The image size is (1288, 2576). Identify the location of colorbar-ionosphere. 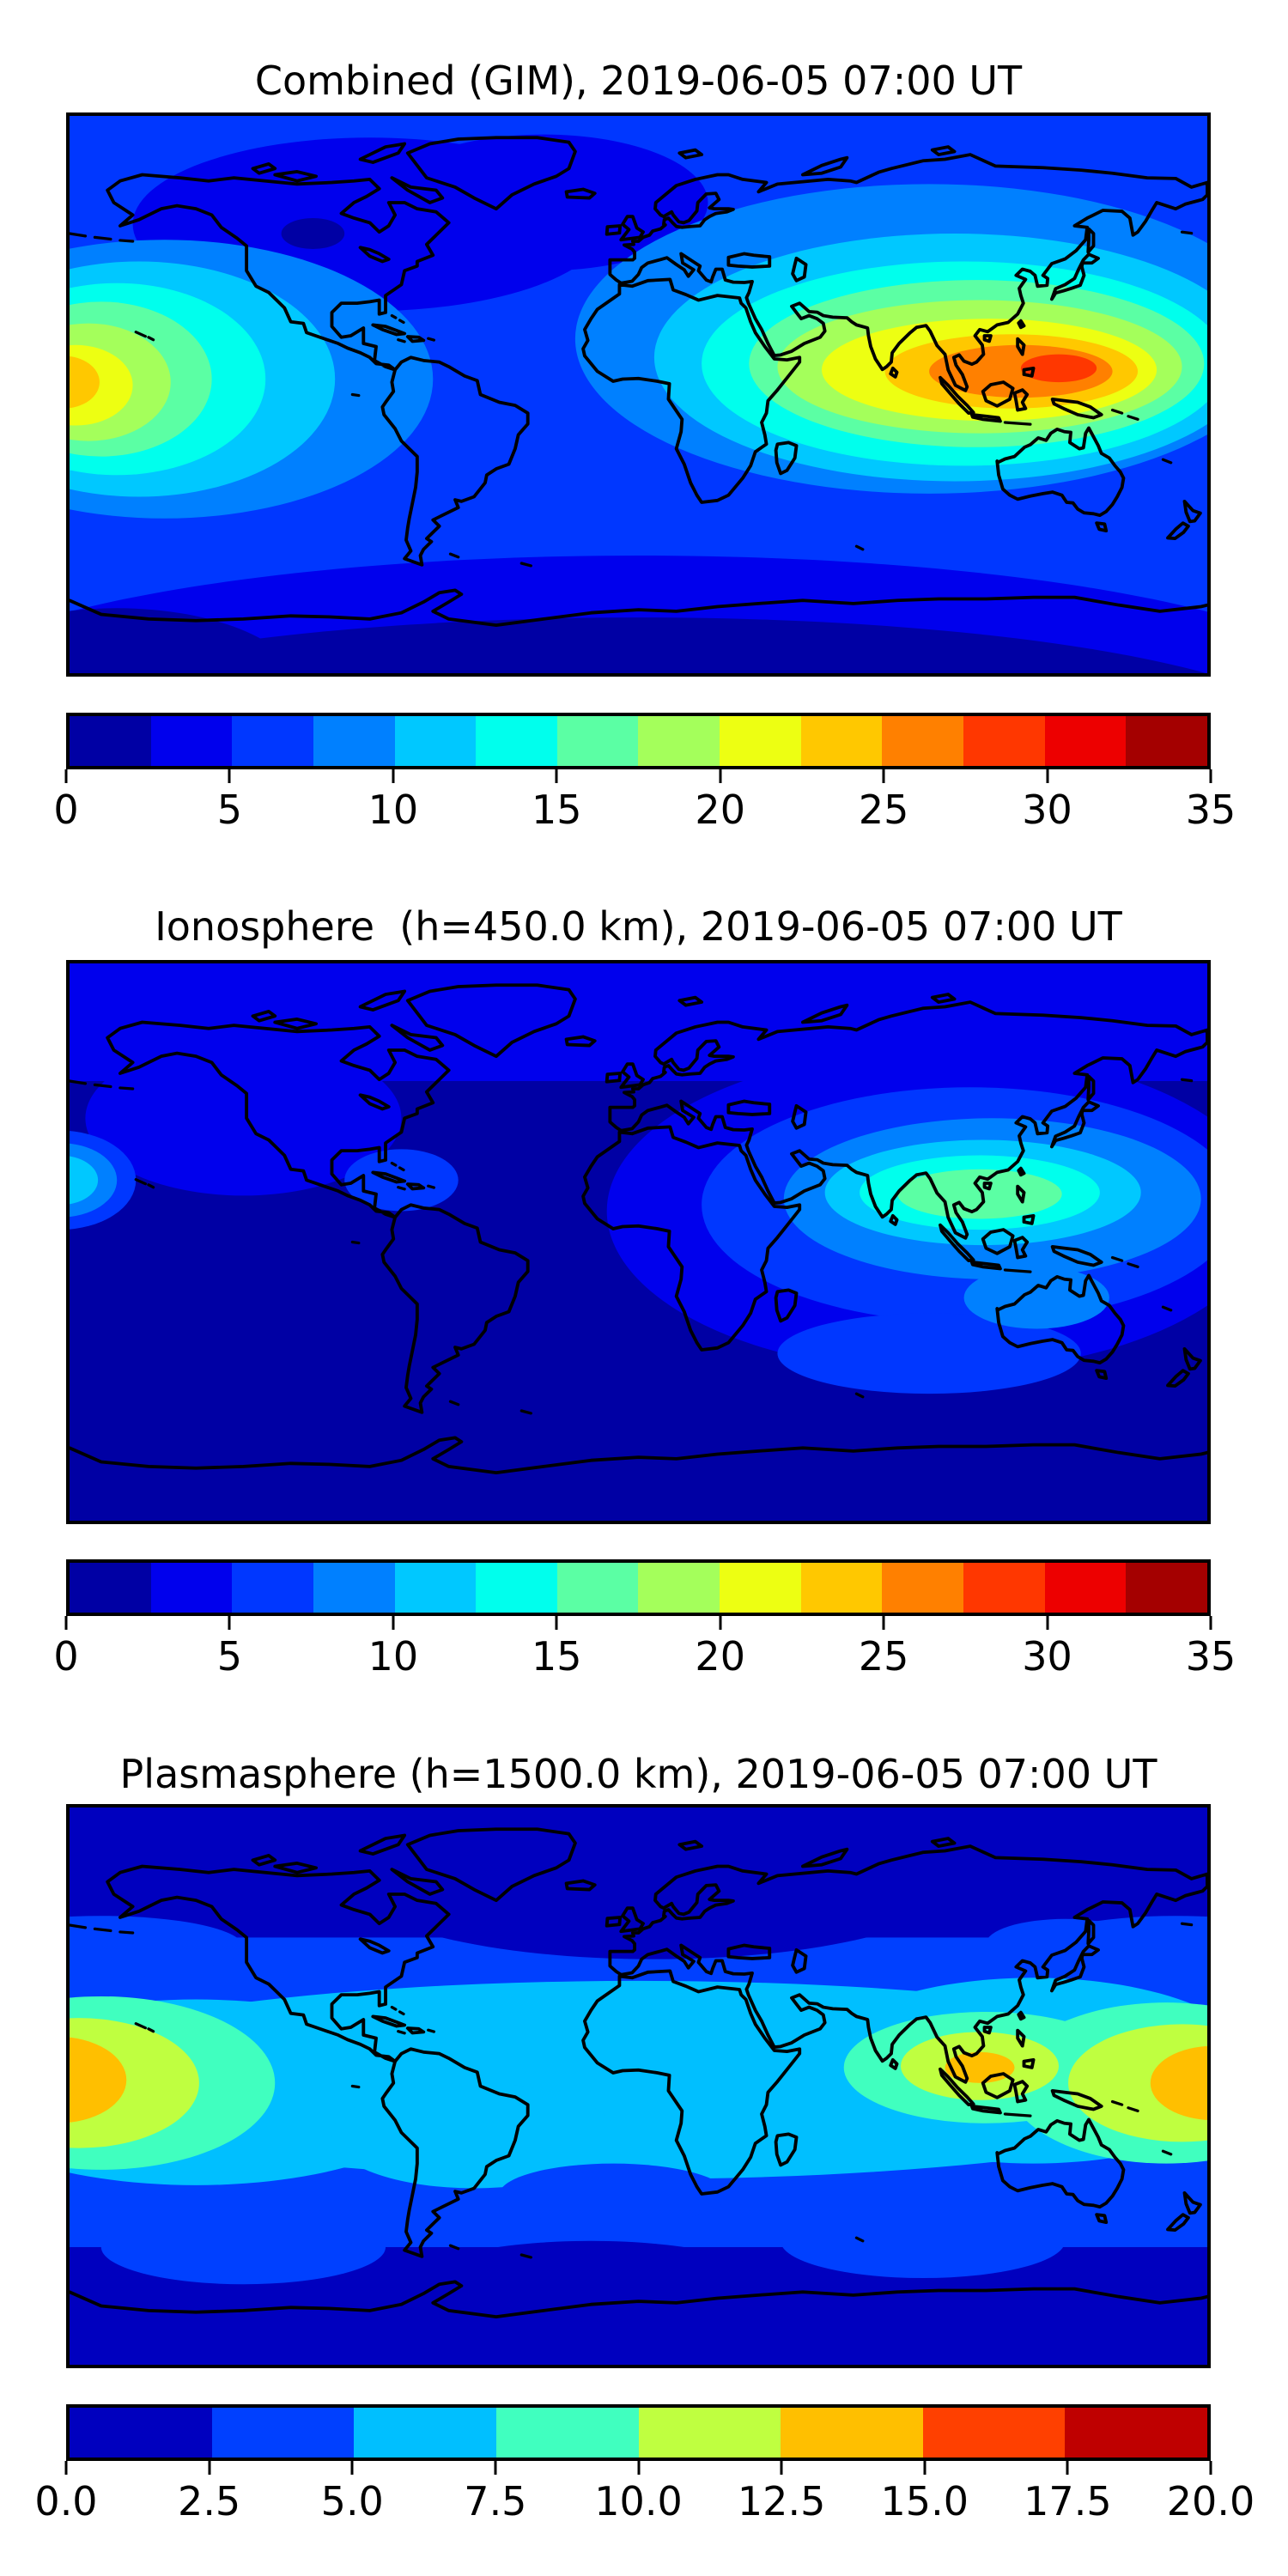
(638, 1587).